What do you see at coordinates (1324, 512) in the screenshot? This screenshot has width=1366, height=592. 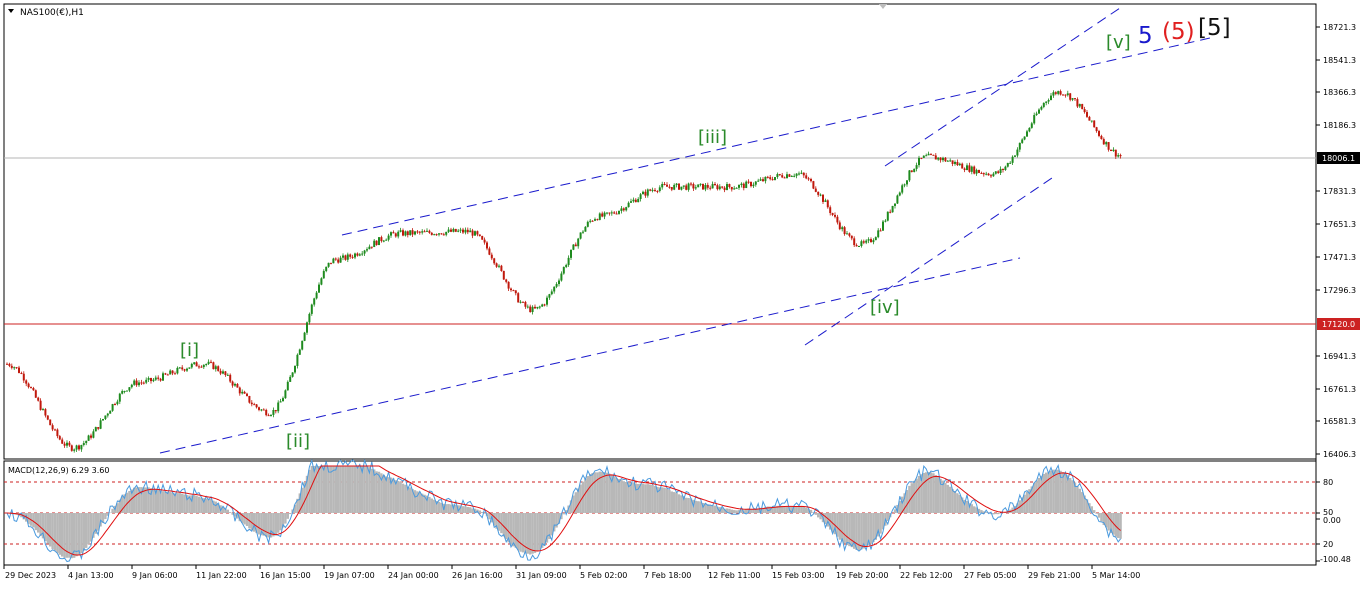 I see `macd-tick: 50` at bounding box center [1324, 512].